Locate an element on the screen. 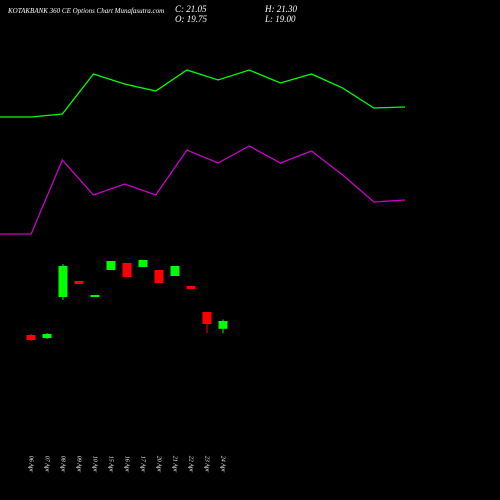  x-tick-label: 08 Apr is located at coordinates (63, 464).